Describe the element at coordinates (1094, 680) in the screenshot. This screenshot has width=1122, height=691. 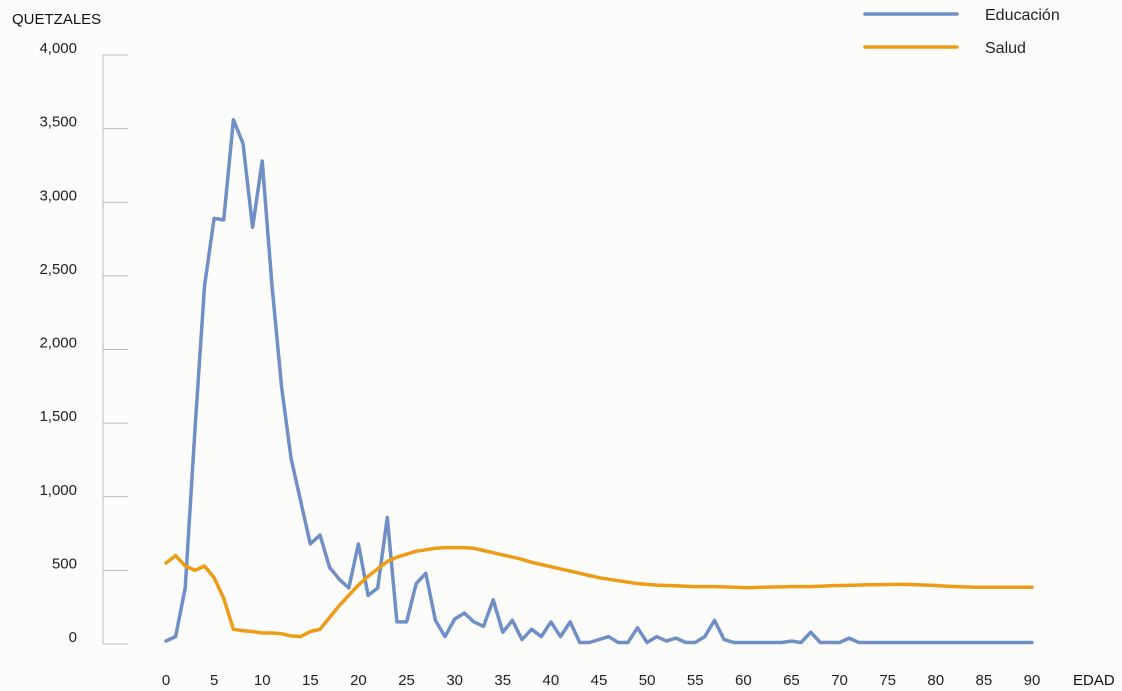
I see `x-axis-title: EDAD` at that location.